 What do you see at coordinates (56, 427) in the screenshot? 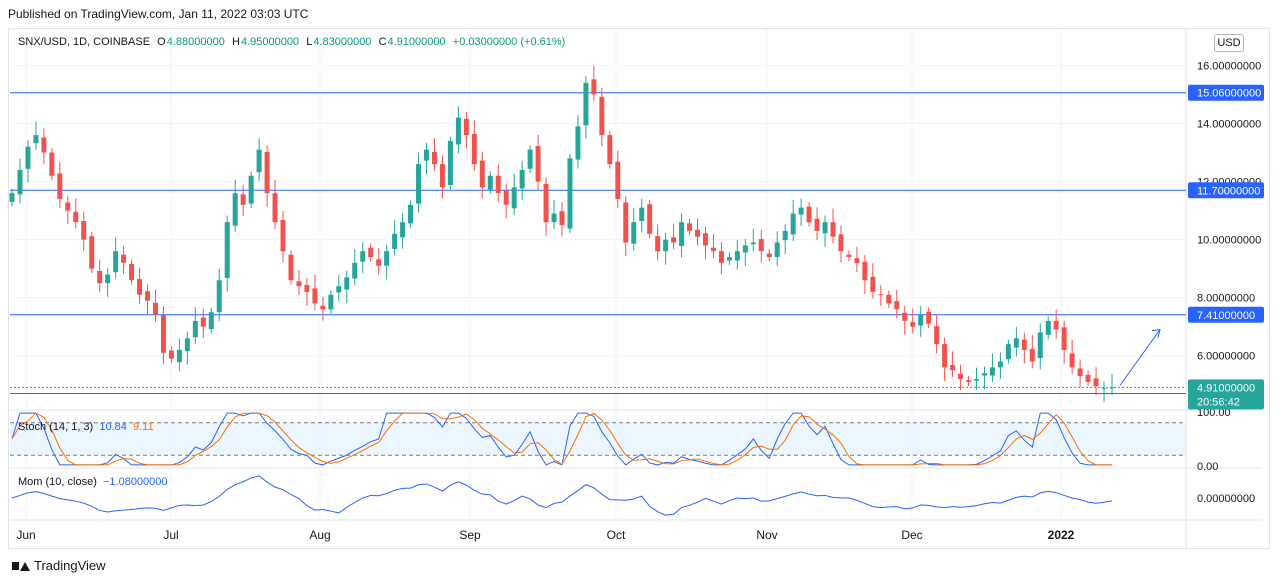
I see `stoch-name: Stoch (14, 1, 3)` at bounding box center [56, 427].